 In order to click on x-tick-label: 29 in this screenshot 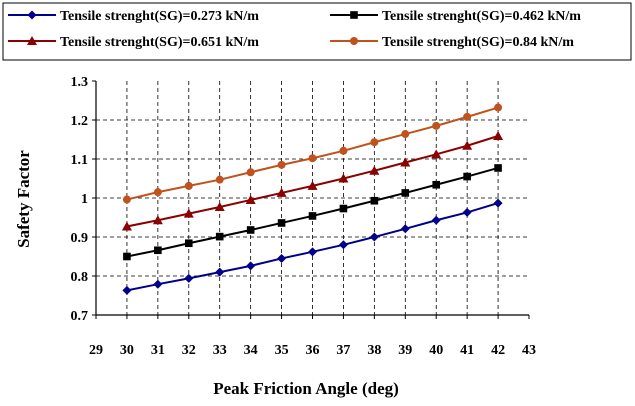, I will do `click(96, 350)`.